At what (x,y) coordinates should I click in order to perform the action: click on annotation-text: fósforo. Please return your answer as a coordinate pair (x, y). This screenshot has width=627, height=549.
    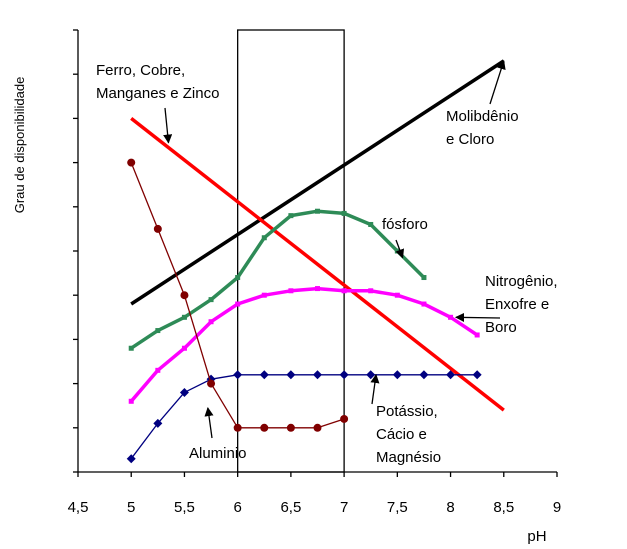
    Looking at the image, I should click on (405, 224).